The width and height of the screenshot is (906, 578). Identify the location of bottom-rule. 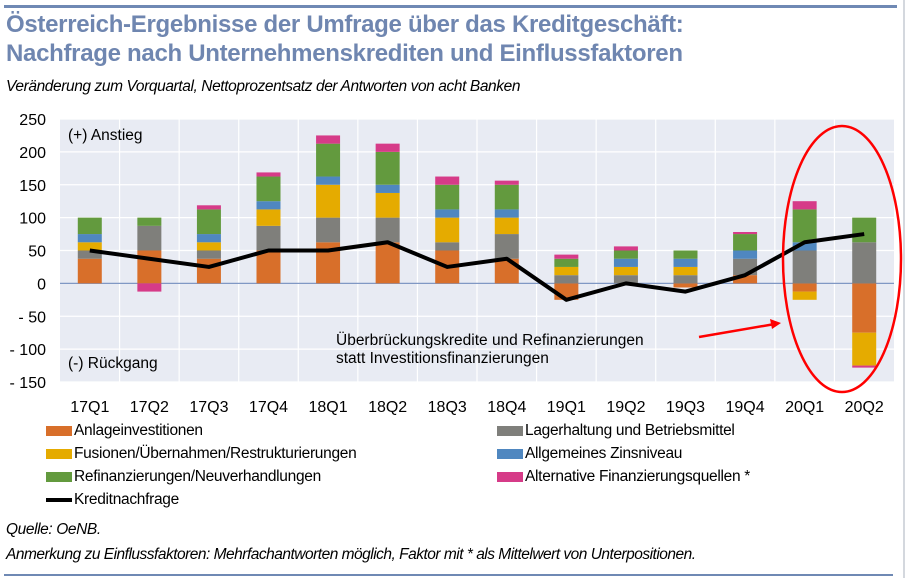
(448, 575).